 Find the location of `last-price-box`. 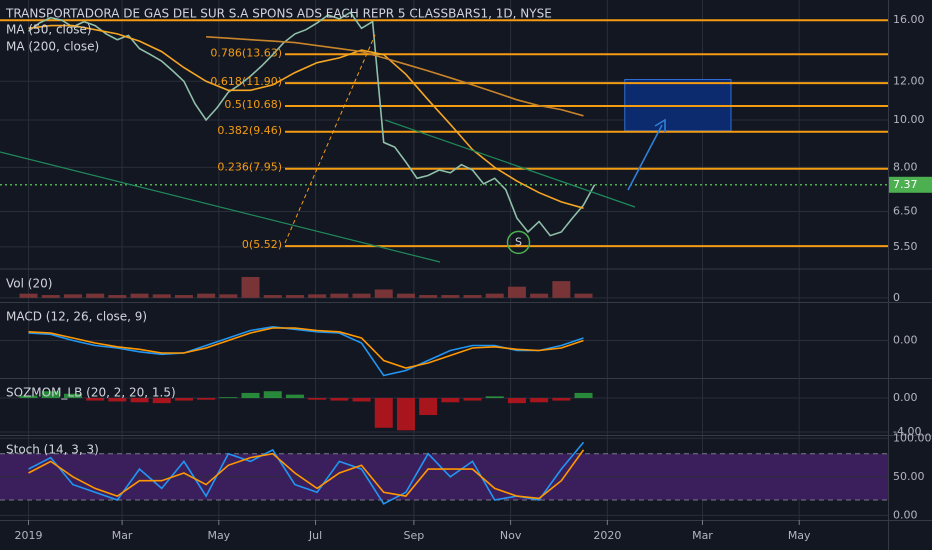

last-price-box is located at coordinates (910, 184).